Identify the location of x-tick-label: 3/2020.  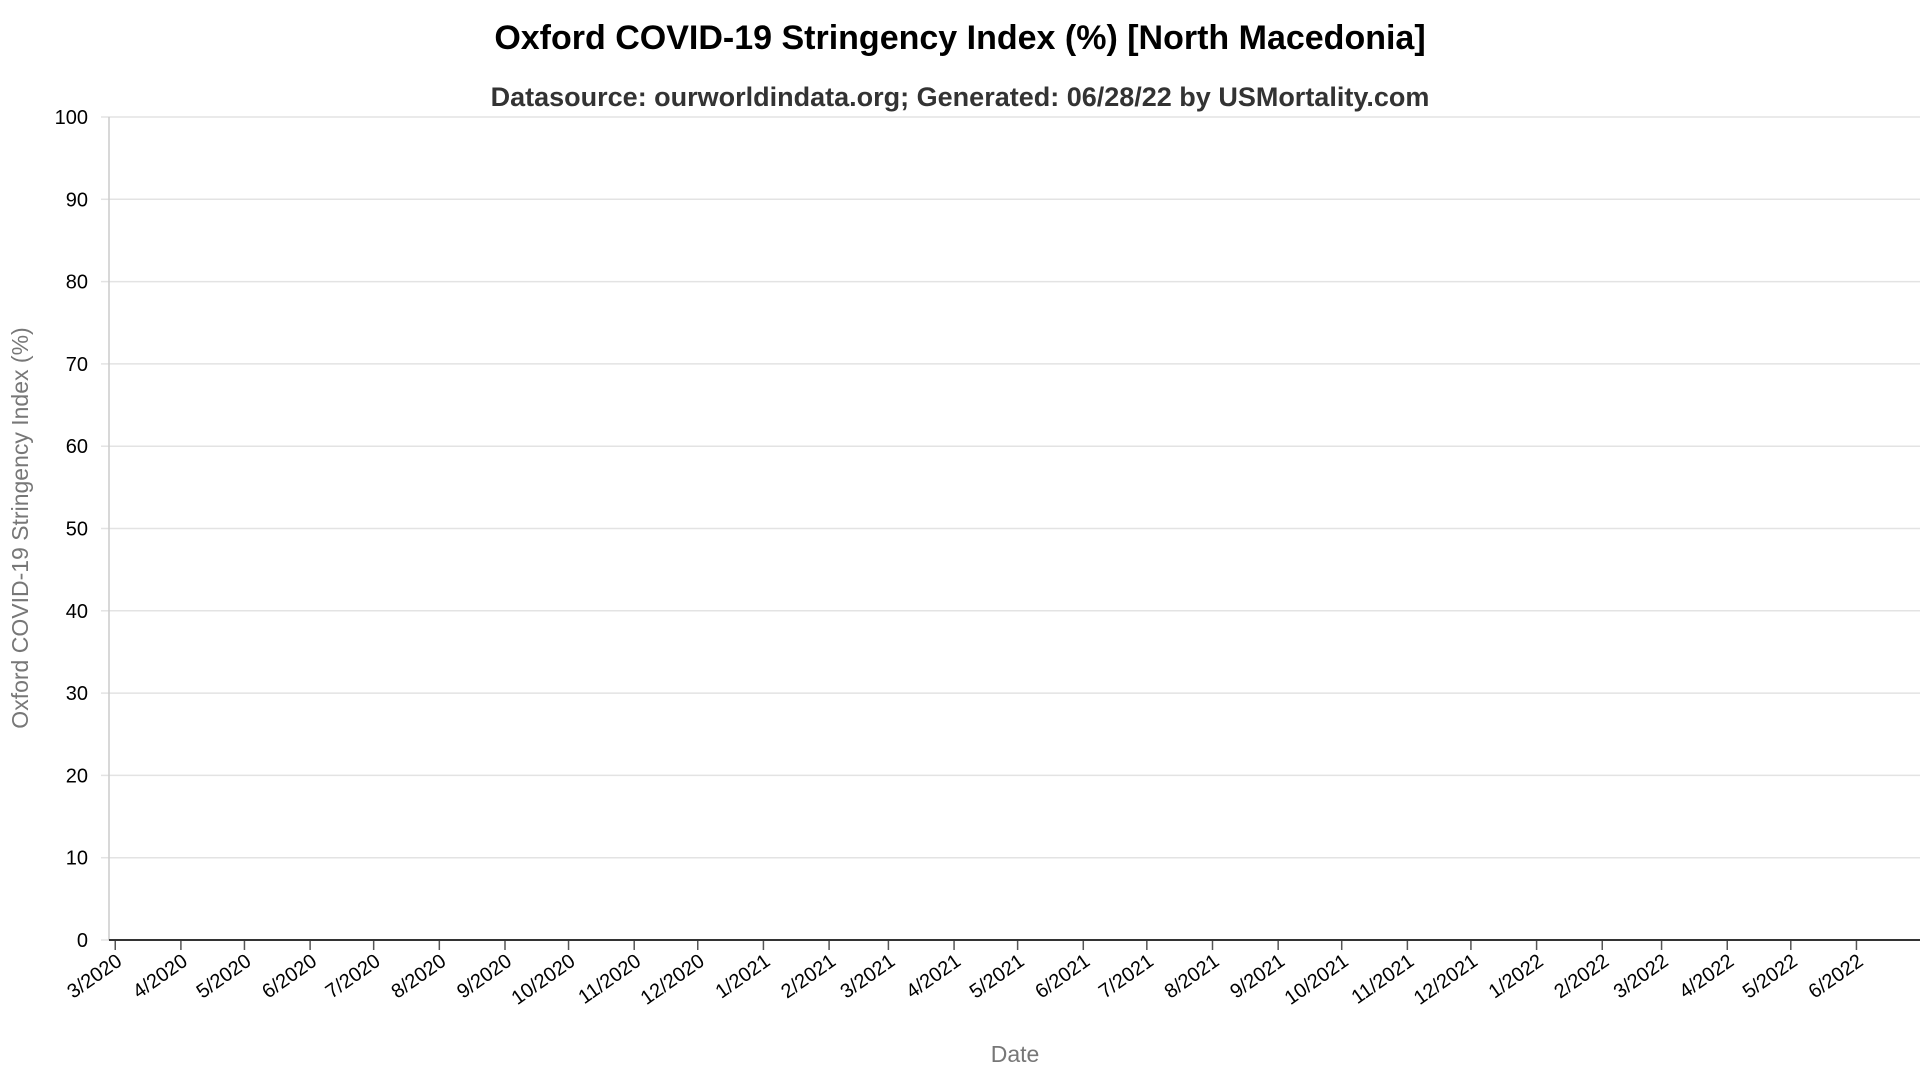
(94, 976).